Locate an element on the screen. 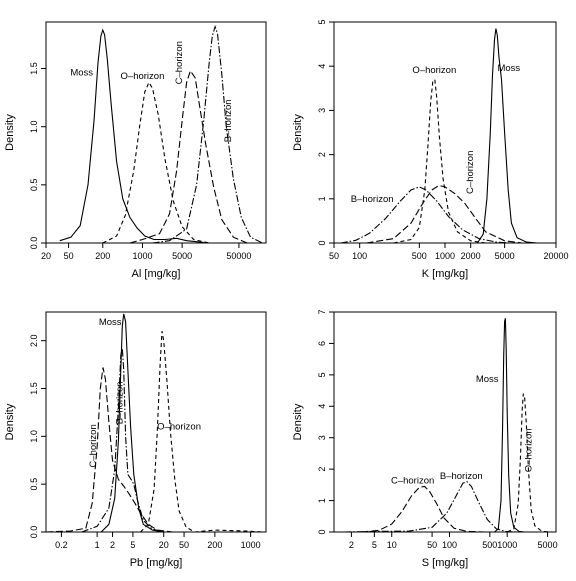 This screenshot has width=576, height=581. x-tick-label: 50000 is located at coordinates (238, 256).